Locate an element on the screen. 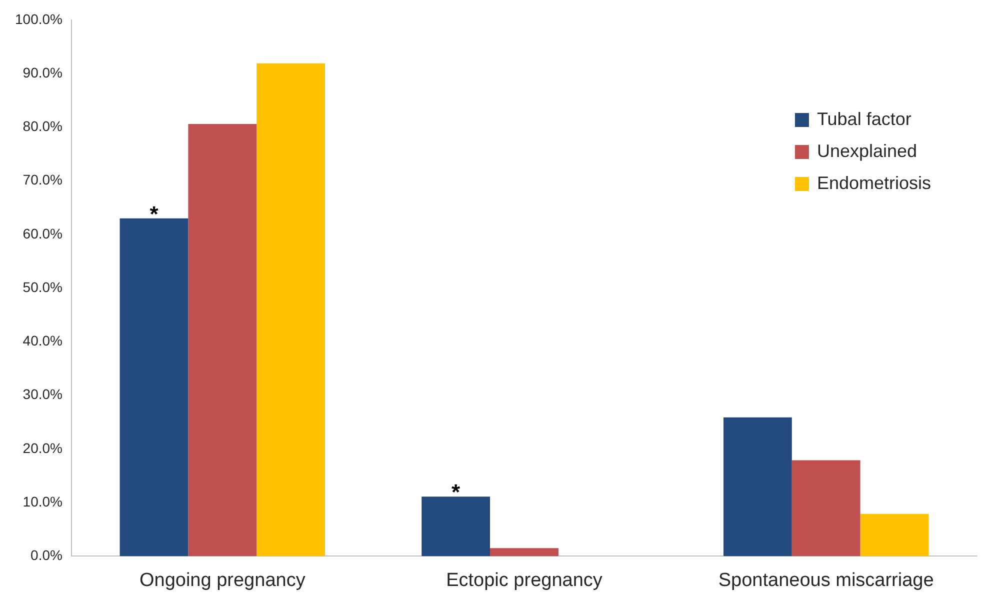 The image size is (995, 603). y-tick-label: 80.0% is located at coordinates (42, 126).